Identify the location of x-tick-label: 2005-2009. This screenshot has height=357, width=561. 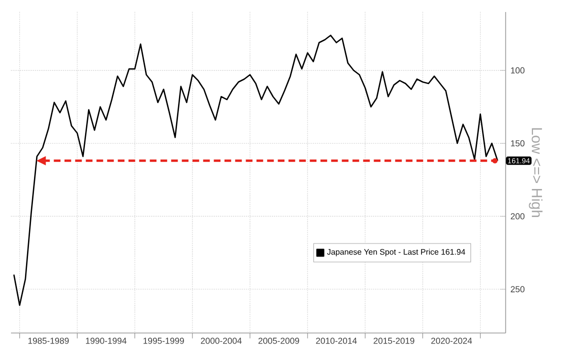
(279, 341).